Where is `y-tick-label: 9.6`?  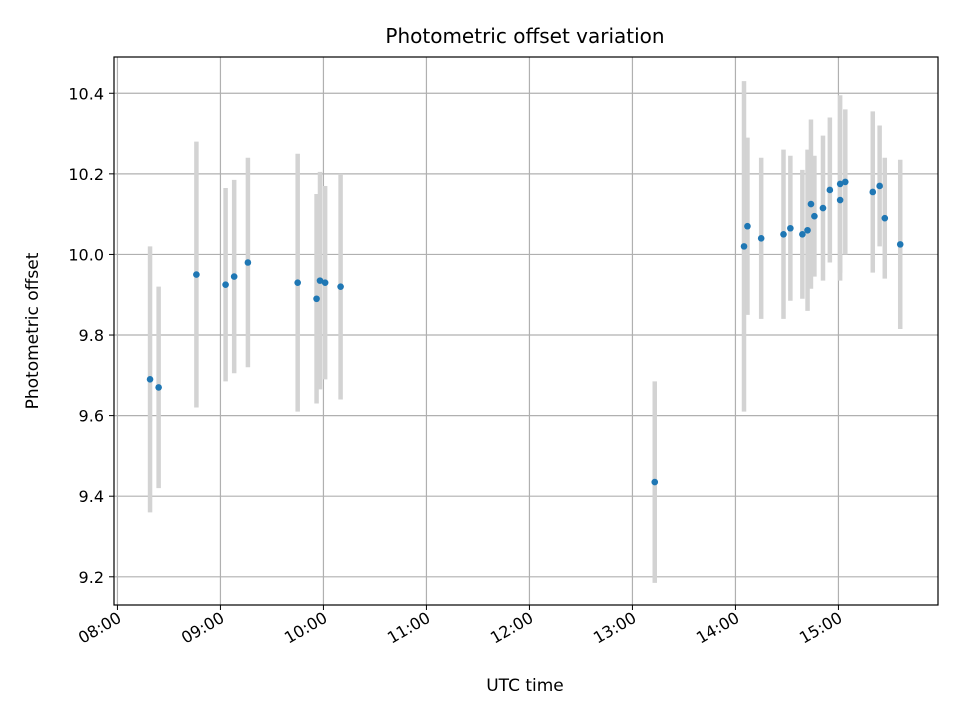
y-tick-label: 9.6 is located at coordinates (91, 416).